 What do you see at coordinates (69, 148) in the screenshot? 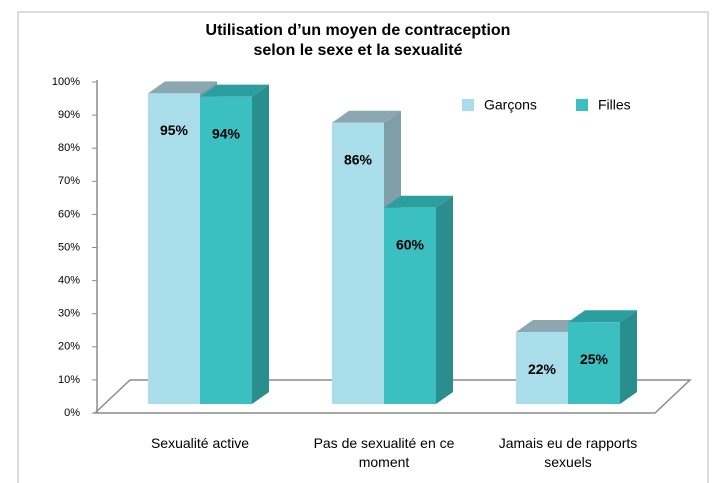
I see `y-tick-label: 80%` at bounding box center [69, 148].